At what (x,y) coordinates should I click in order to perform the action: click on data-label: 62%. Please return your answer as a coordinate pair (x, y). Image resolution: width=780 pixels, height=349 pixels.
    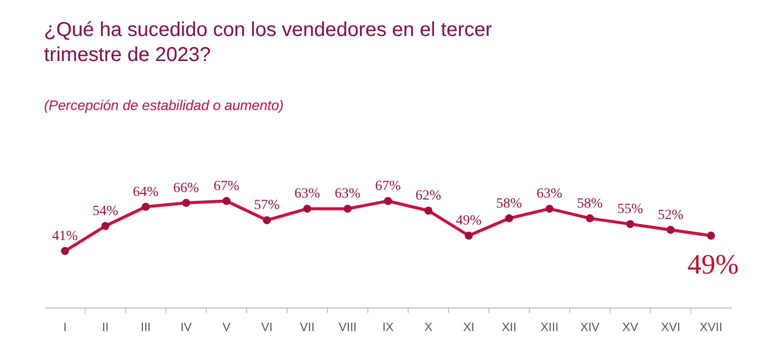
    Looking at the image, I should click on (429, 196).